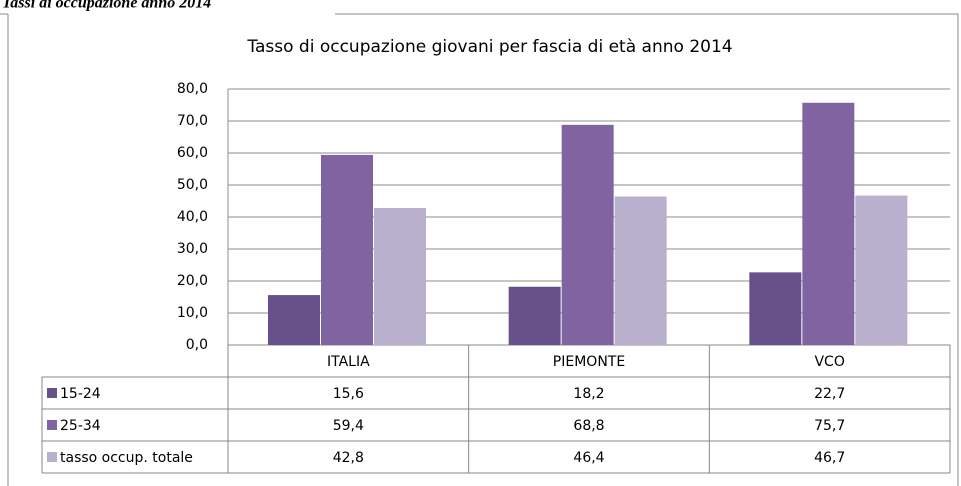  What do you see at coordinates (588, 426) in the screenshot?
I see `table-value: 68,8` at bounding box center [588, 426].